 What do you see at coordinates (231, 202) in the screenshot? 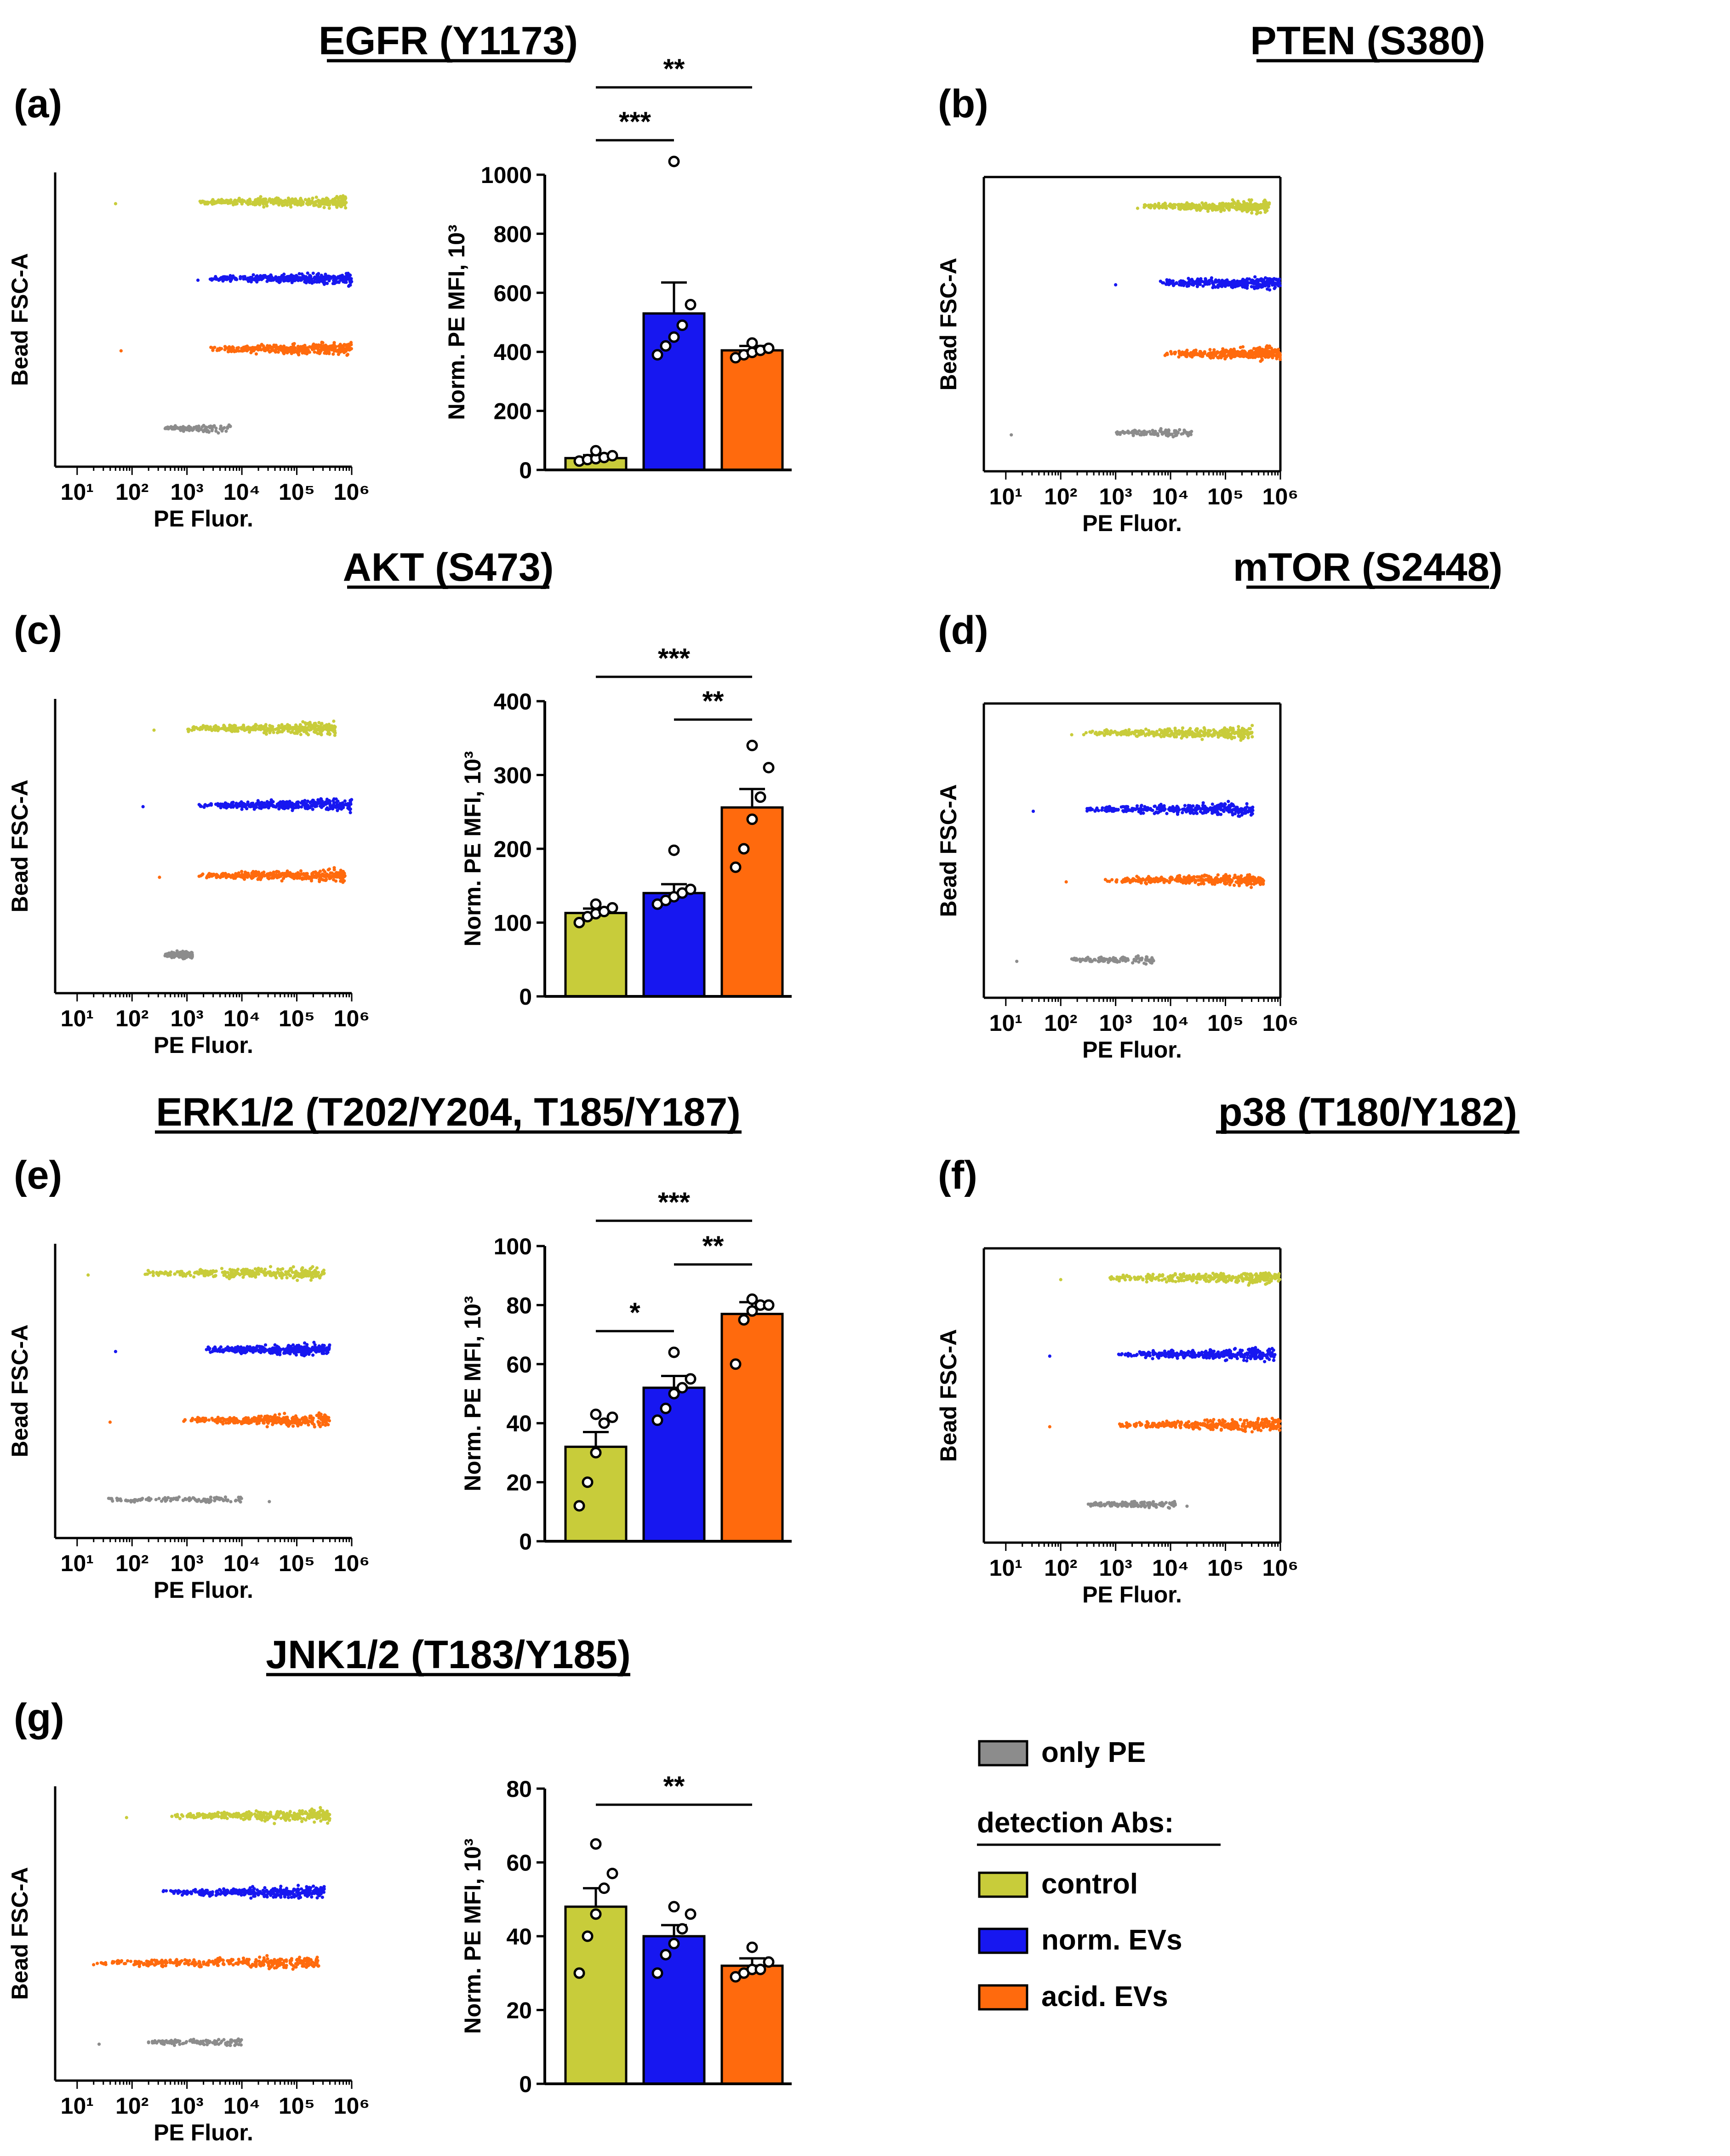
I see `flow-population-control` at bounding box center [231, 202].